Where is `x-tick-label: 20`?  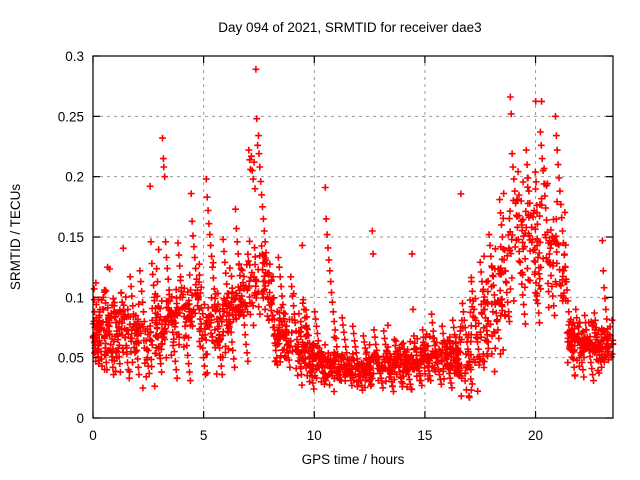
x-tick-label: 20 is located at coordinates (535, 435).